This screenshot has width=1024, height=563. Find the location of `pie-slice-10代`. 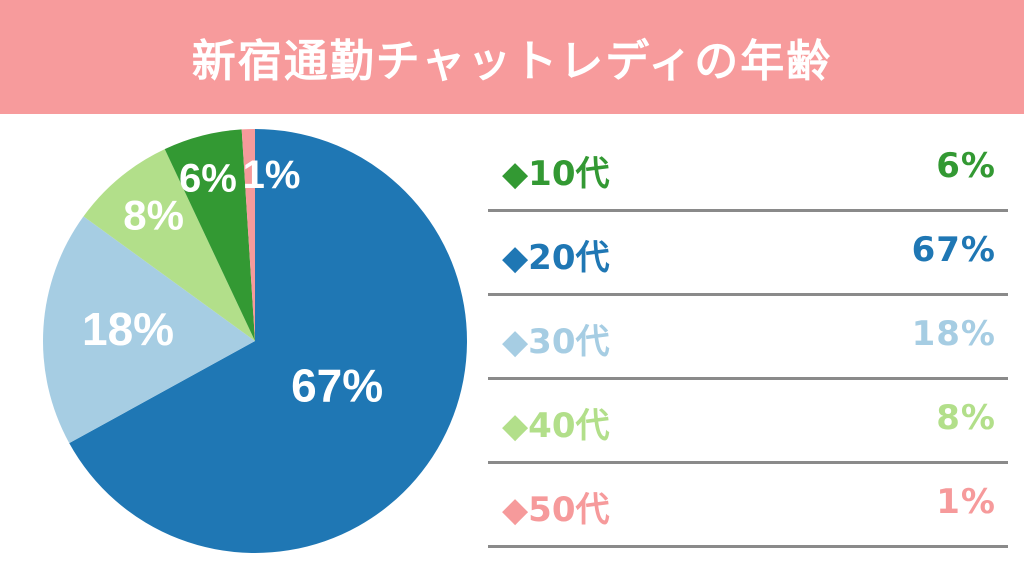

pie-slice-10代 is located at coordinates (209, 235).